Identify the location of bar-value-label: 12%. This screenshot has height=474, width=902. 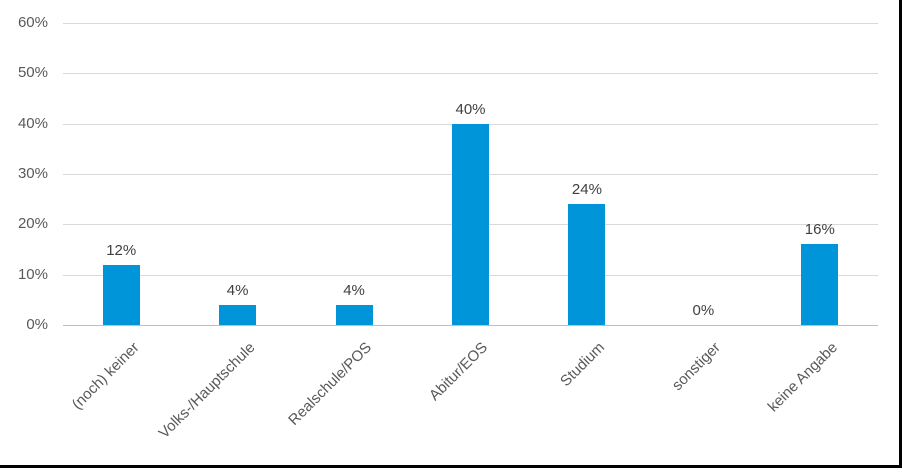
(121, 250).